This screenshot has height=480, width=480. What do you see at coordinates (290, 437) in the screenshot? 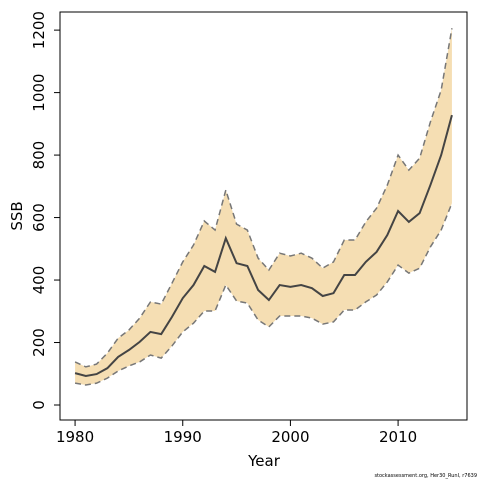
I see `x-tick-label: 2000` at bounding box center [290, 437].